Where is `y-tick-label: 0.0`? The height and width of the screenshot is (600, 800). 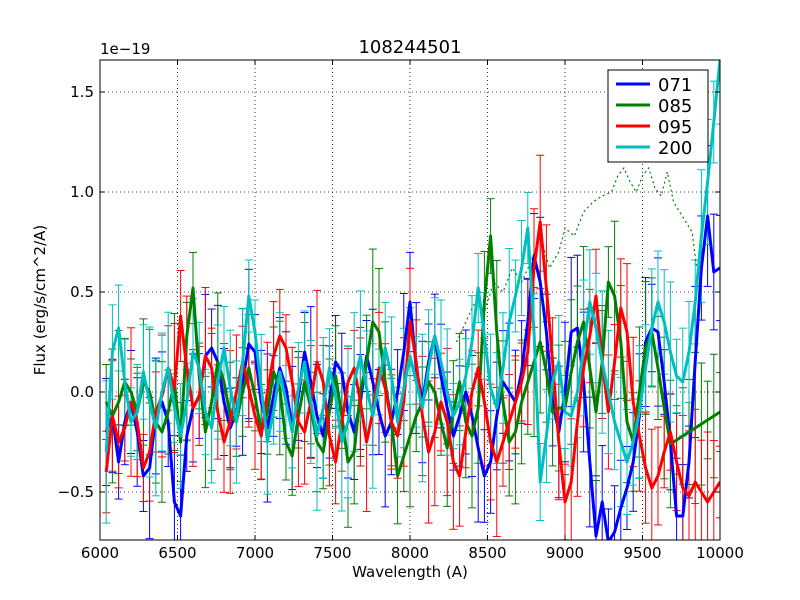 y-tick-label: 0.0 is located at coordinates (82, 392).